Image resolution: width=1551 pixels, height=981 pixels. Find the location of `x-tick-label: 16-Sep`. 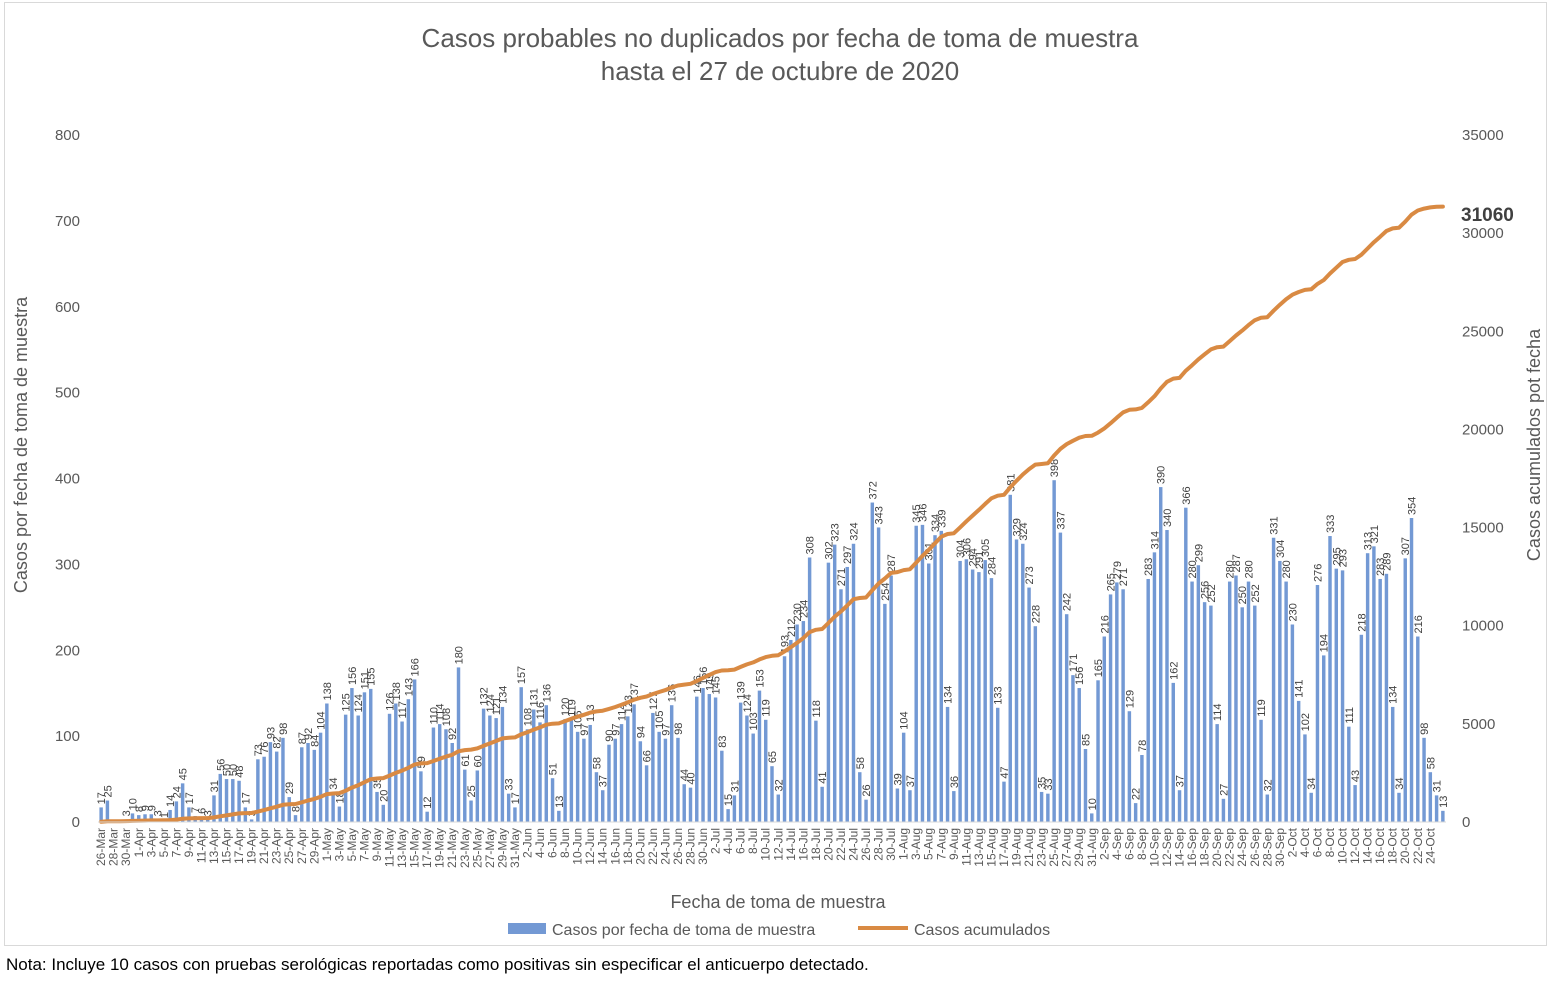

x-tick-label: 16-Sep is located at coordinates (1192, 847).